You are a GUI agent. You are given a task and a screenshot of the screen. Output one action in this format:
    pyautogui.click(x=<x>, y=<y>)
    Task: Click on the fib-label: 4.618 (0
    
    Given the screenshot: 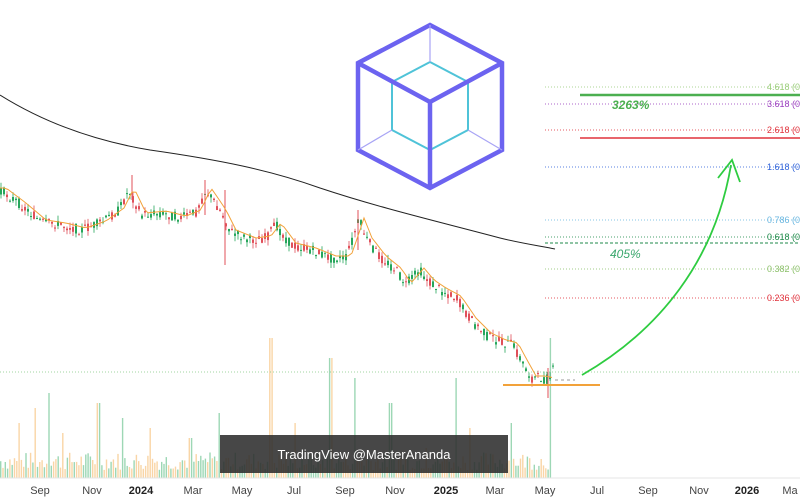 What is the action you would take?
    pyautogui.click(x=783, y=87)
    